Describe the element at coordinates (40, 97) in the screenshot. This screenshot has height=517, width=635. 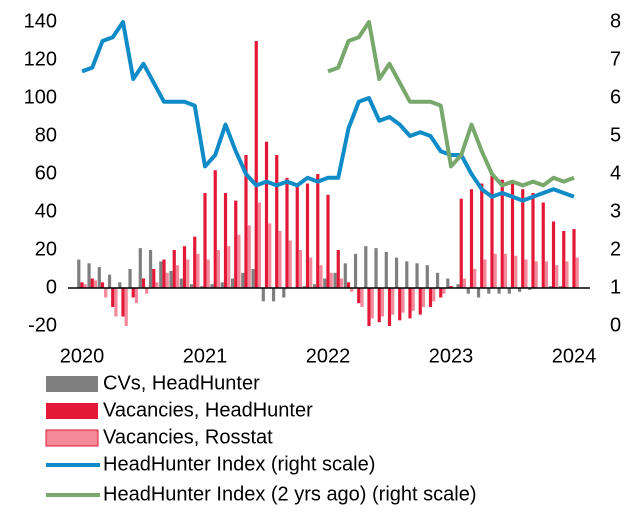
I see `y-tick-label: 100` at that location.